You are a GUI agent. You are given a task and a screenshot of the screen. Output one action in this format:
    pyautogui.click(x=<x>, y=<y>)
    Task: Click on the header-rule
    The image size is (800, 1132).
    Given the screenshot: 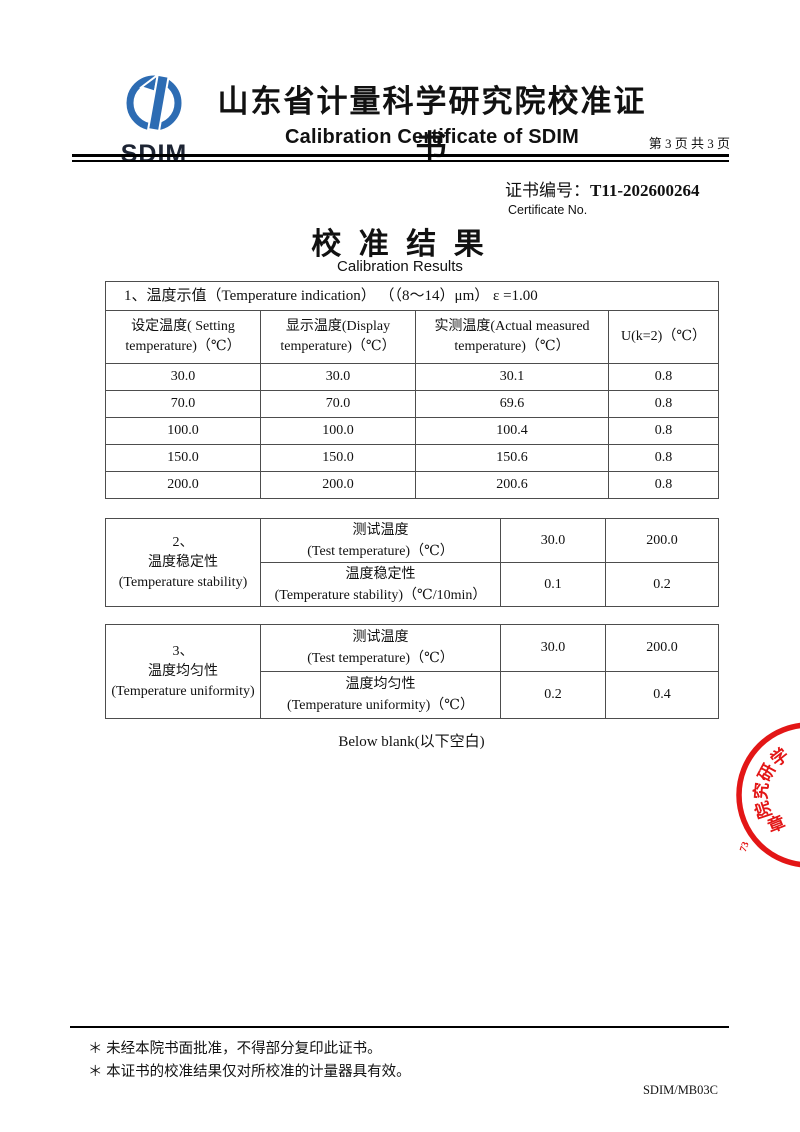 What is the action you would take?
    pyautogui.click(x=400, y=158)
    